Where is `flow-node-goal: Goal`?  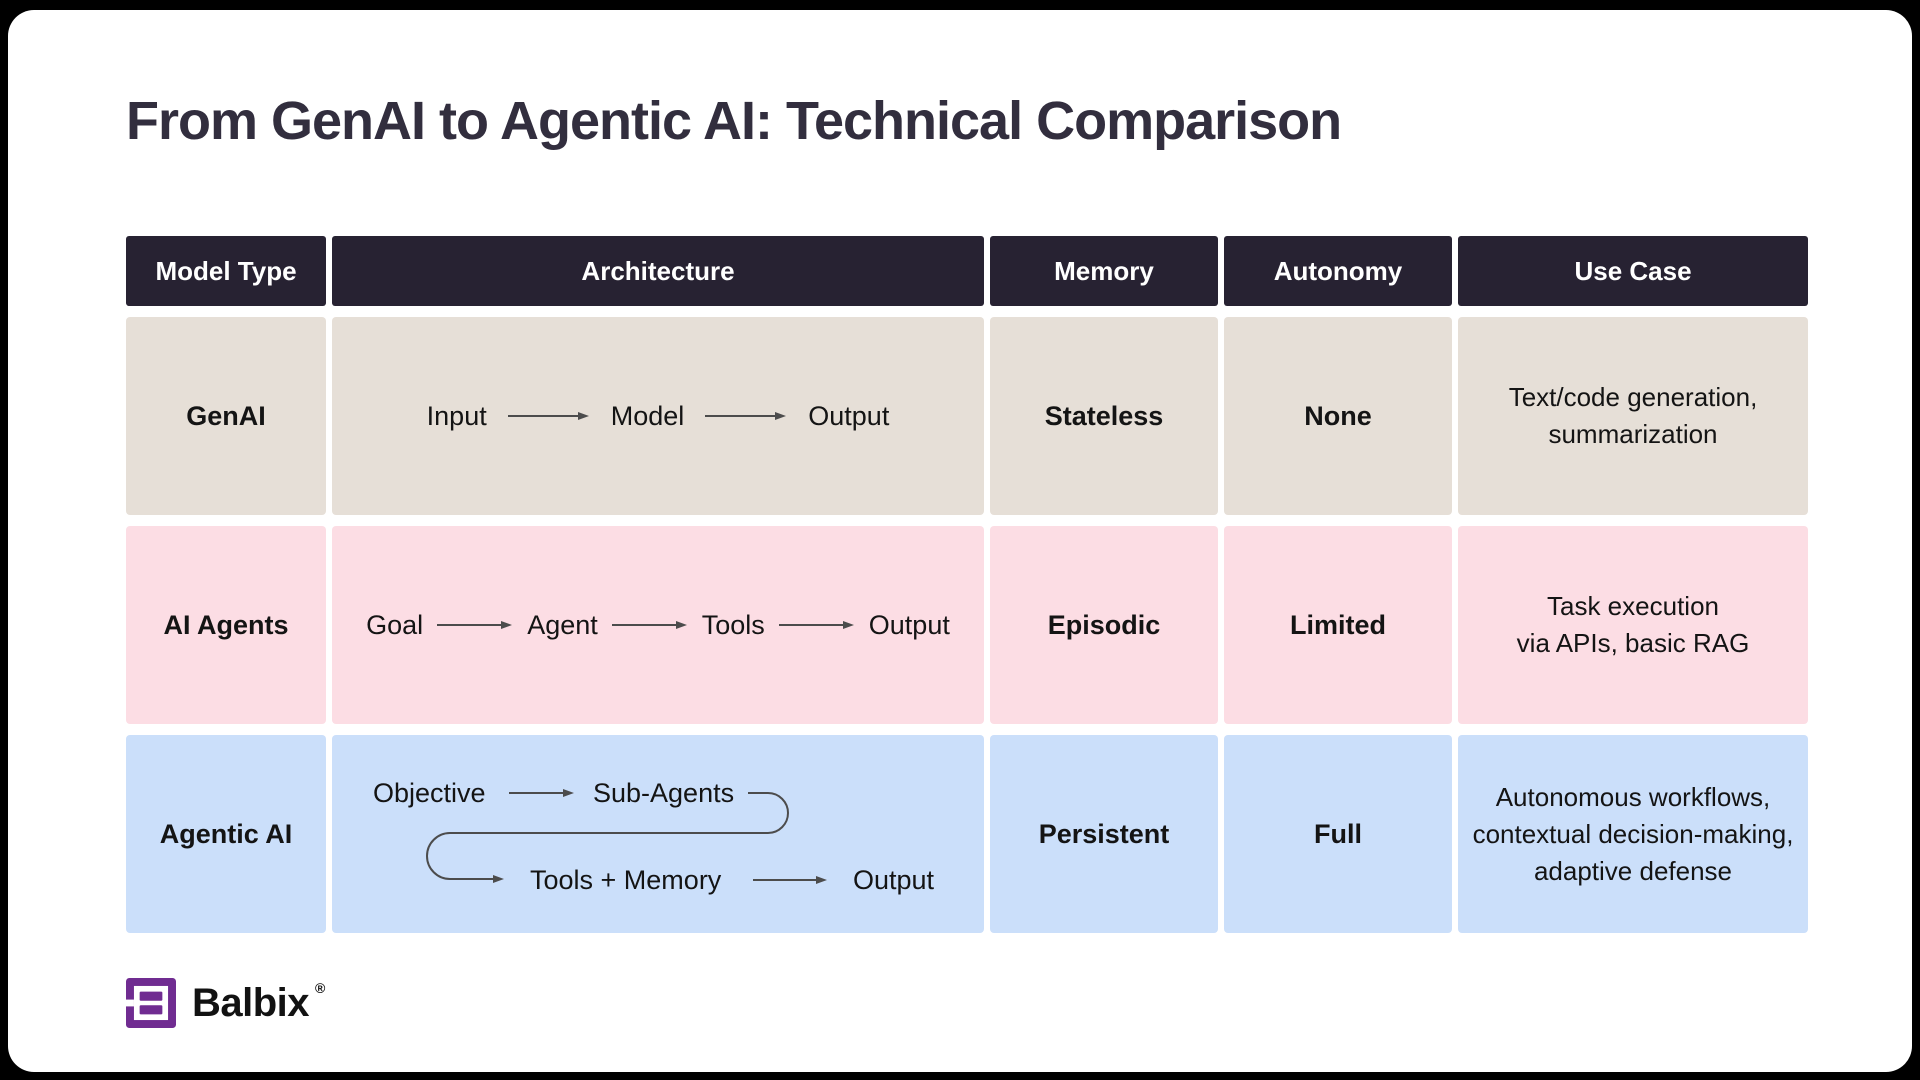
flow-node-goal: Goal is located at coordinates (395, 624).